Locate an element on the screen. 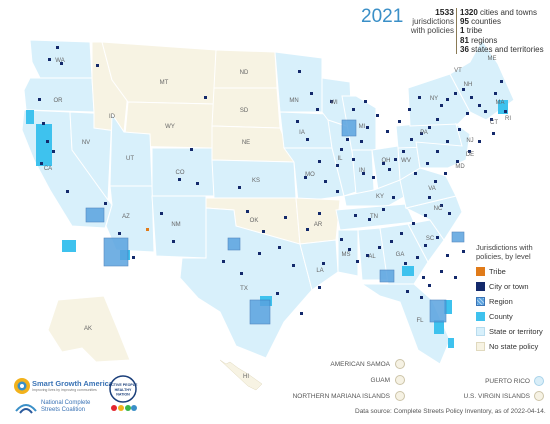 This screenshot has width=550, height=424. breakdown-row: 1 tribe is located at coordinates (471, 31).